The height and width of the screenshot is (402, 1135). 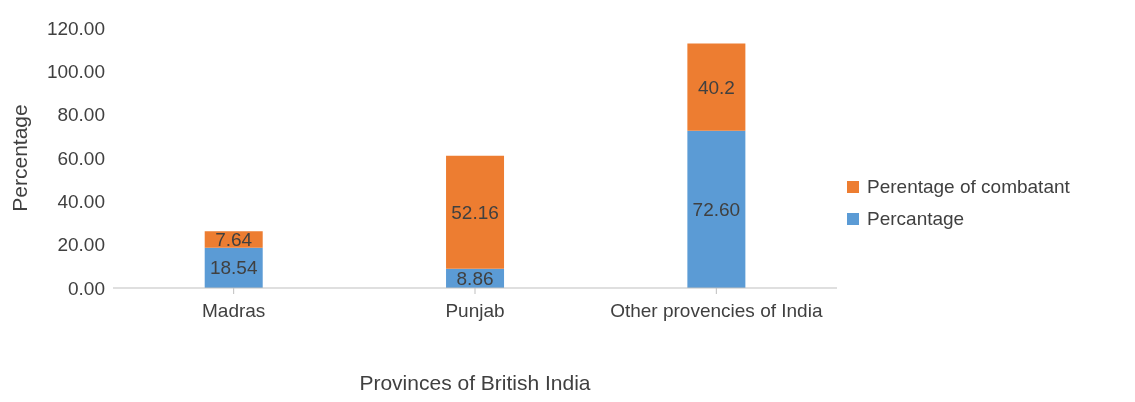 What do you see at coordinates (20, 158) in the screenshot?
I see `y-axis-title: Percentage` at bounding box center [20, 158].